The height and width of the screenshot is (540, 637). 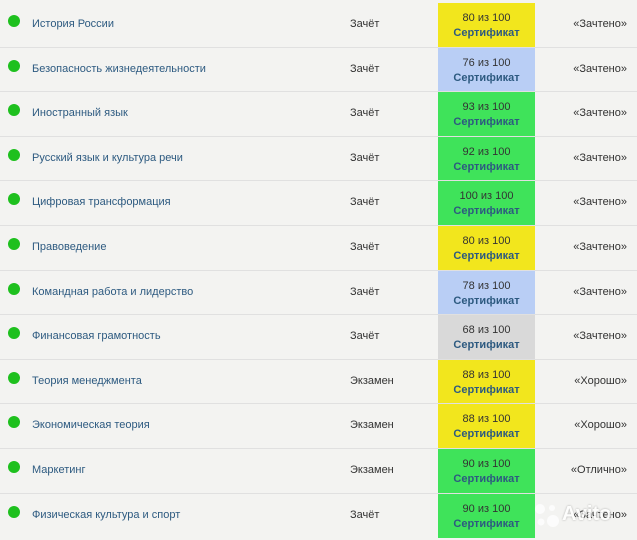 I want to click on score-value: 100 из 100, so click(x=486, y=196).